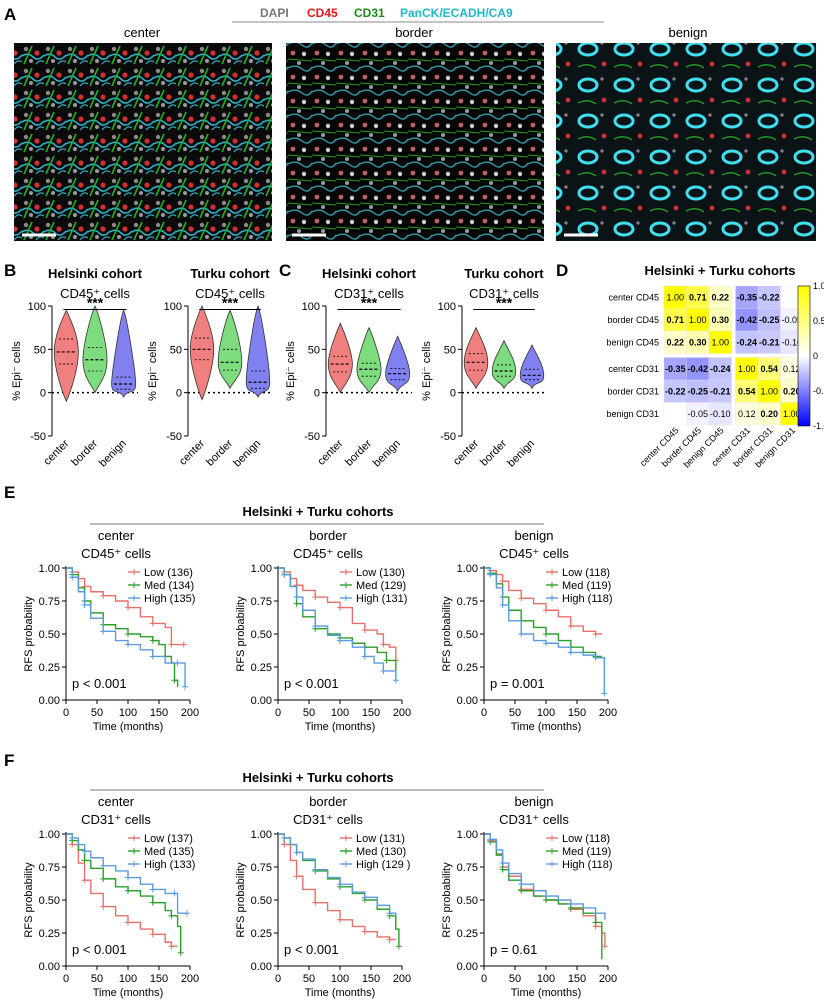 The height and width of the screenshot is (1008, 824). Describe the element at coordinates (143, 142) in the screenshot. I see `micrograph-center` at that location.